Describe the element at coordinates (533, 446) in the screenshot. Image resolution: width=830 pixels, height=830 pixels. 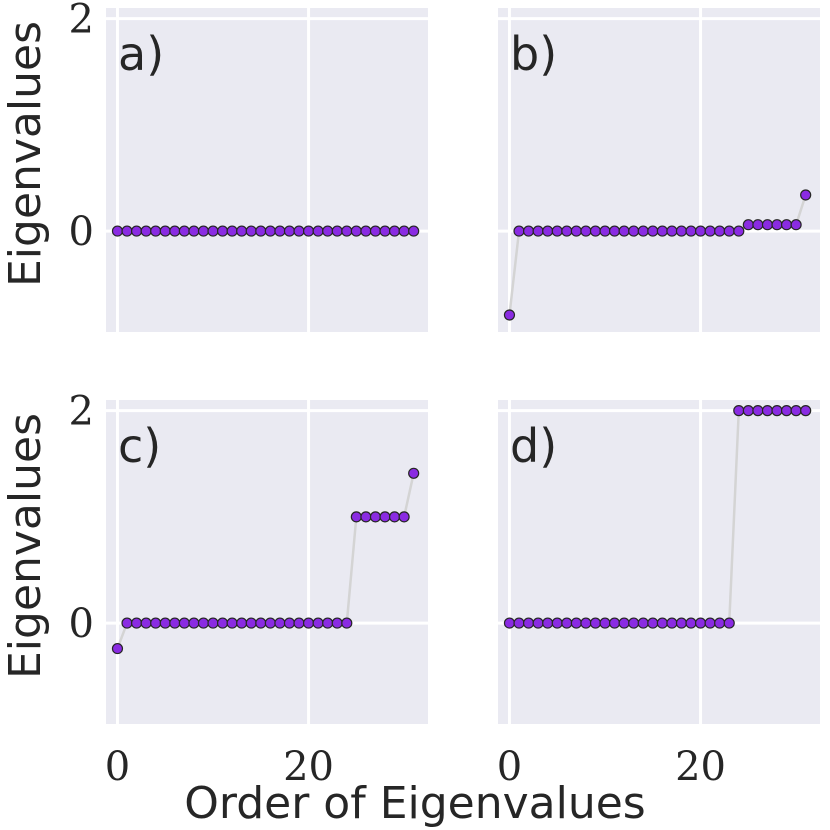
I see `panel-label: d)` at that location.